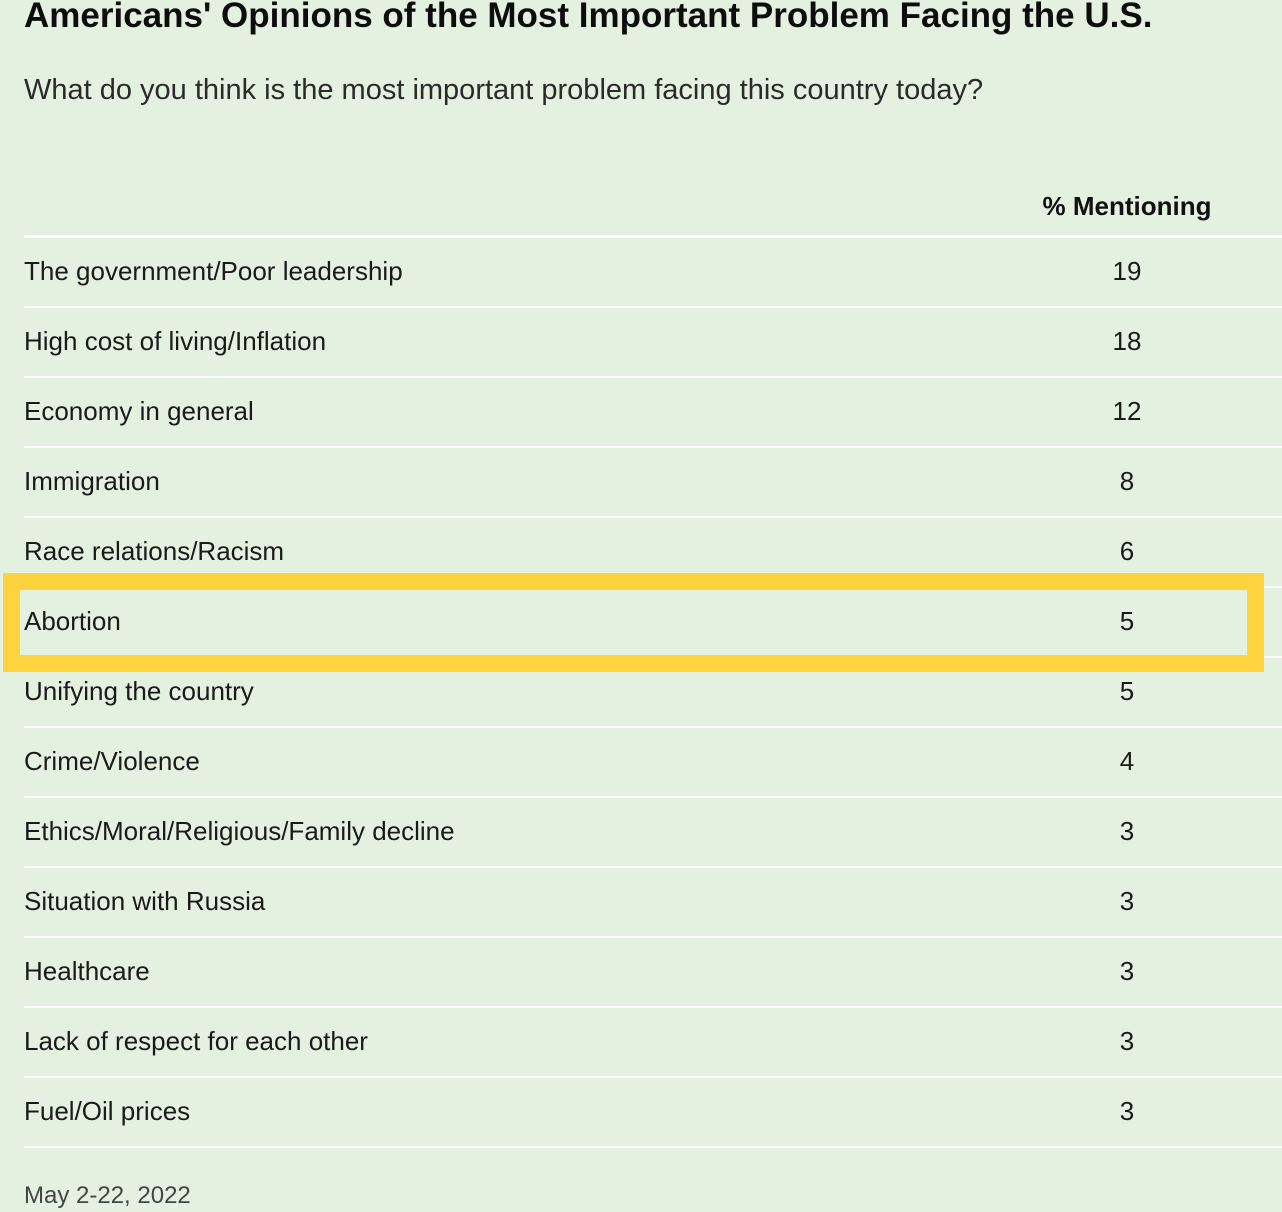 The height and width of the screenshot is (1212, 1282). What do you see at coordinates (653, 483) in the screenshot?
I see `table-row: Immigration 8` at bounding box center [653, 483].